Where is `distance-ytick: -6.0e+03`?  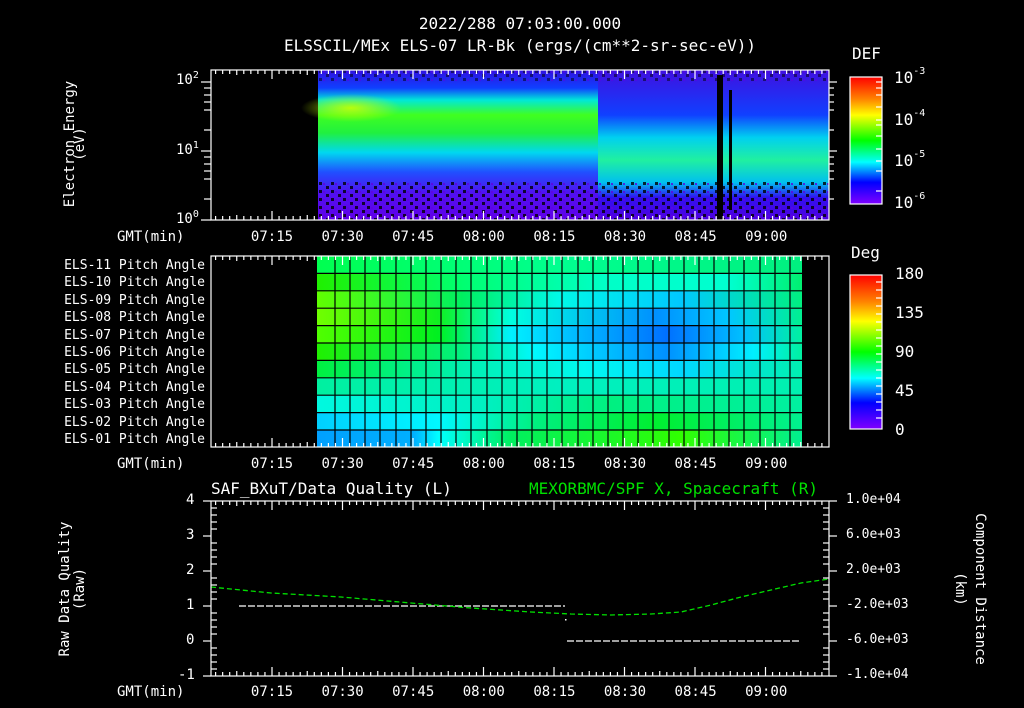
distance-ytick: -6.0e+03 is located at coordinates (877, 639).